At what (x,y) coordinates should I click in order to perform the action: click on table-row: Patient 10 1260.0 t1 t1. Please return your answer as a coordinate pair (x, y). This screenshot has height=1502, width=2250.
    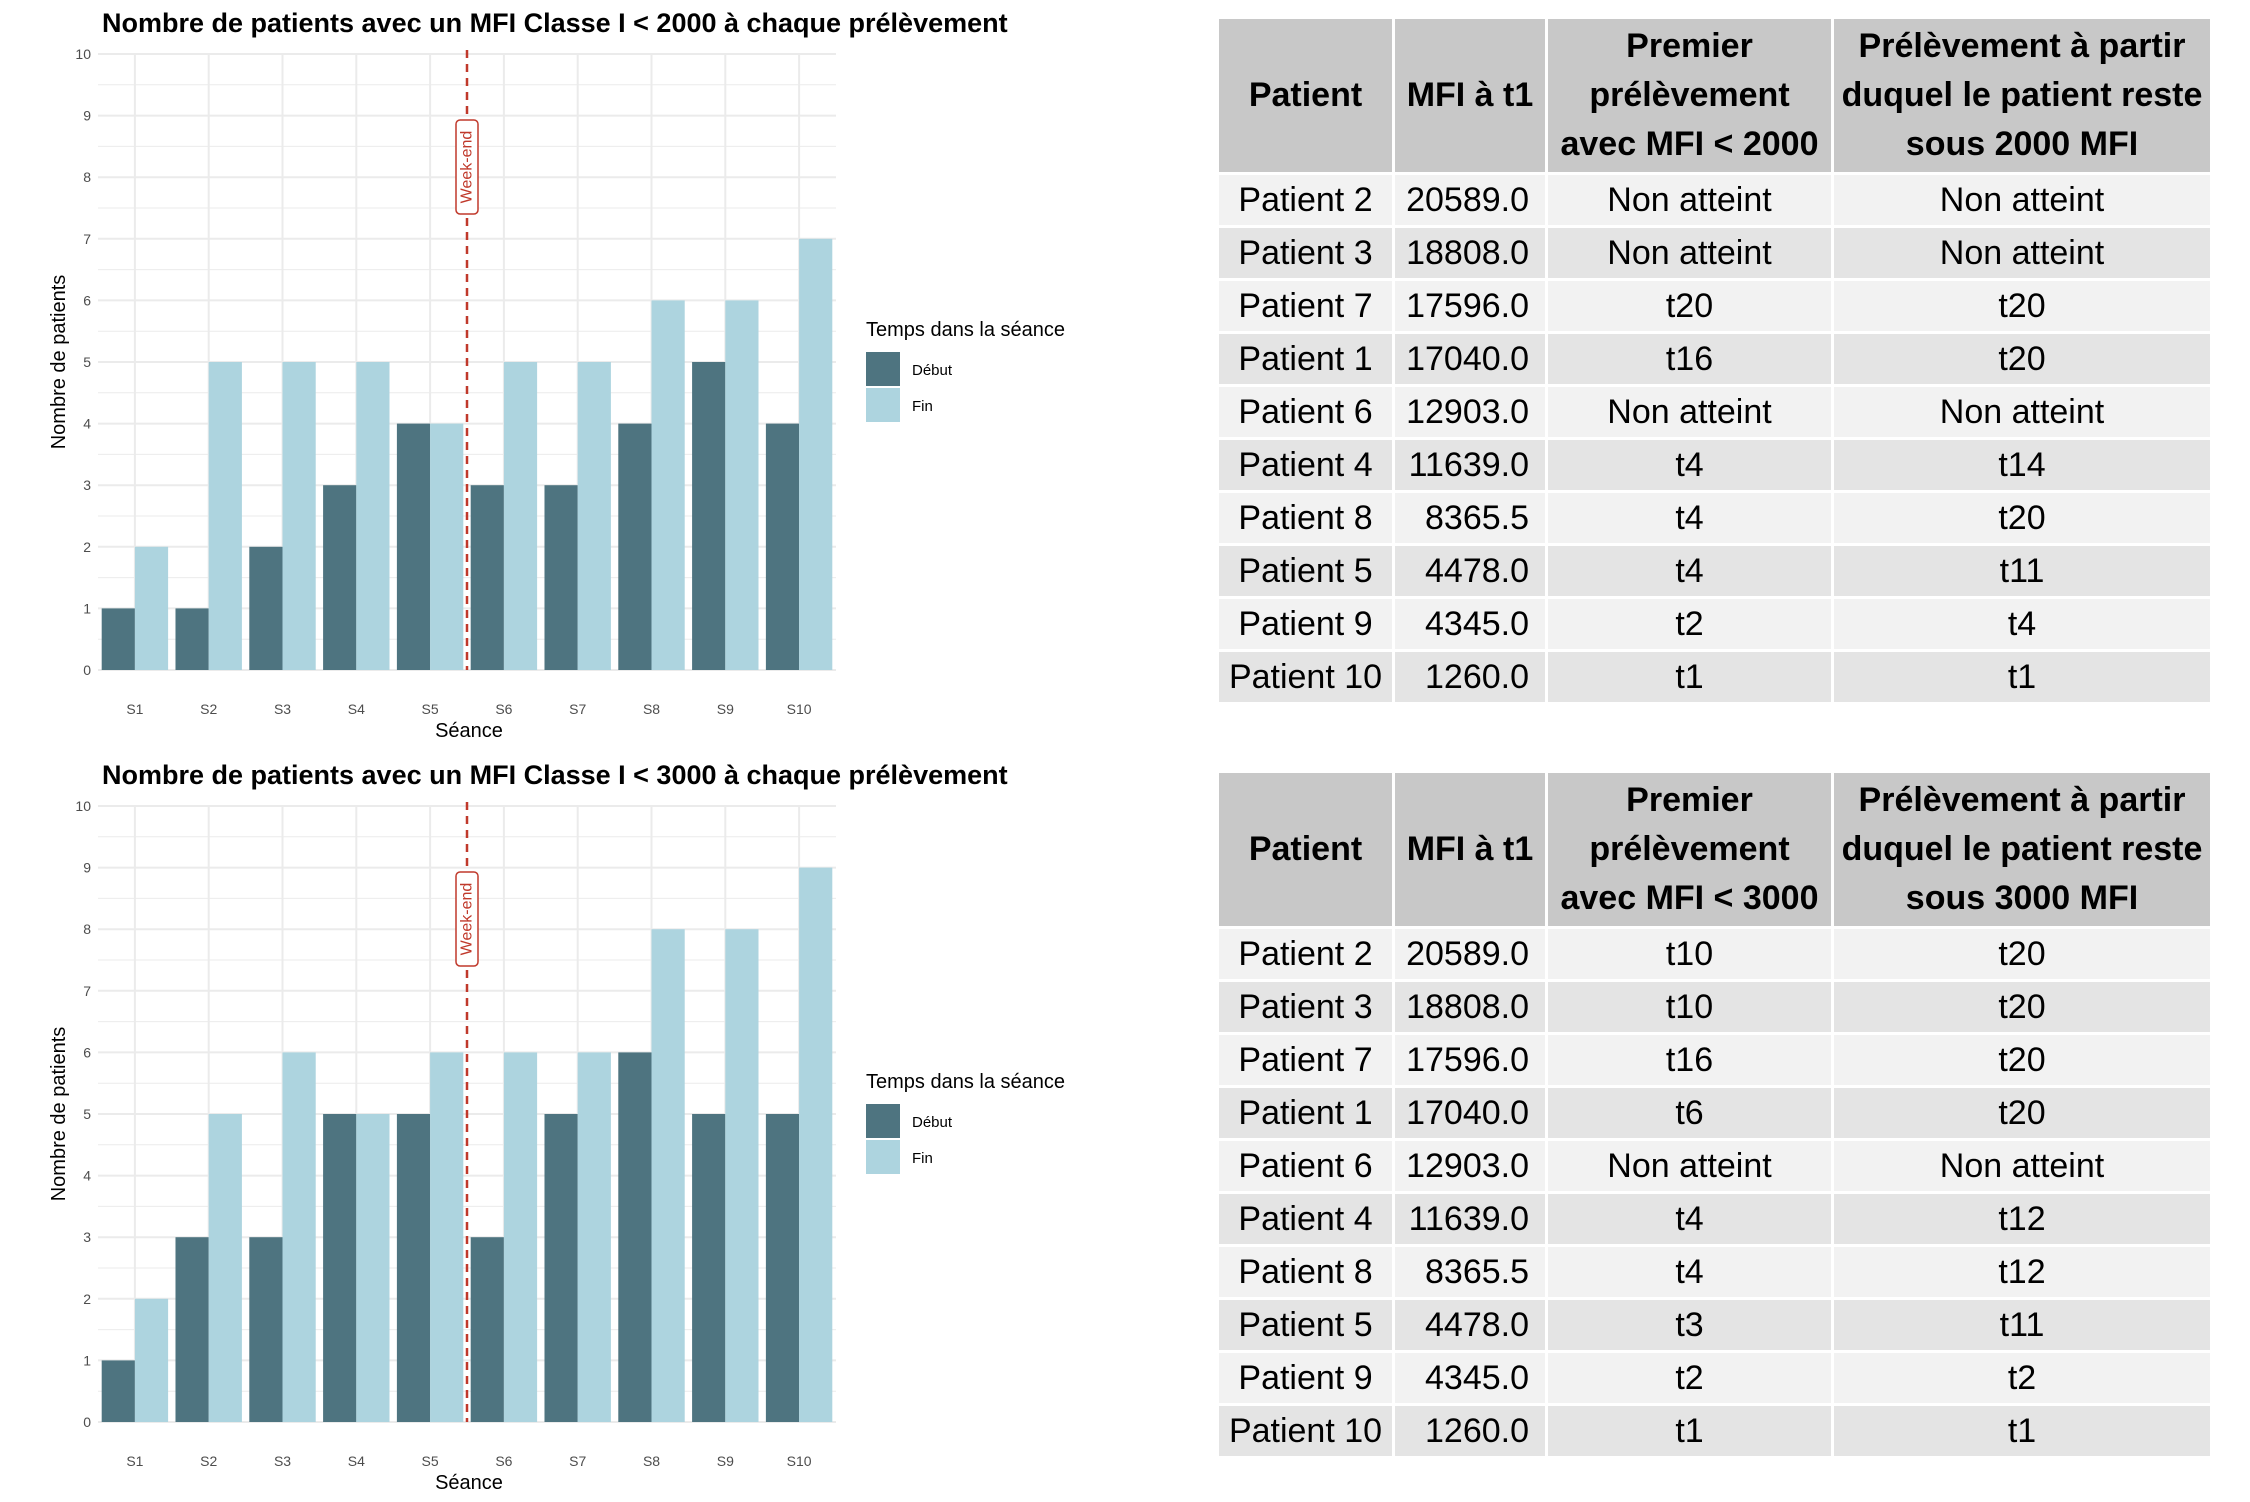
    Looking at the image, I should click on (1714, 677).